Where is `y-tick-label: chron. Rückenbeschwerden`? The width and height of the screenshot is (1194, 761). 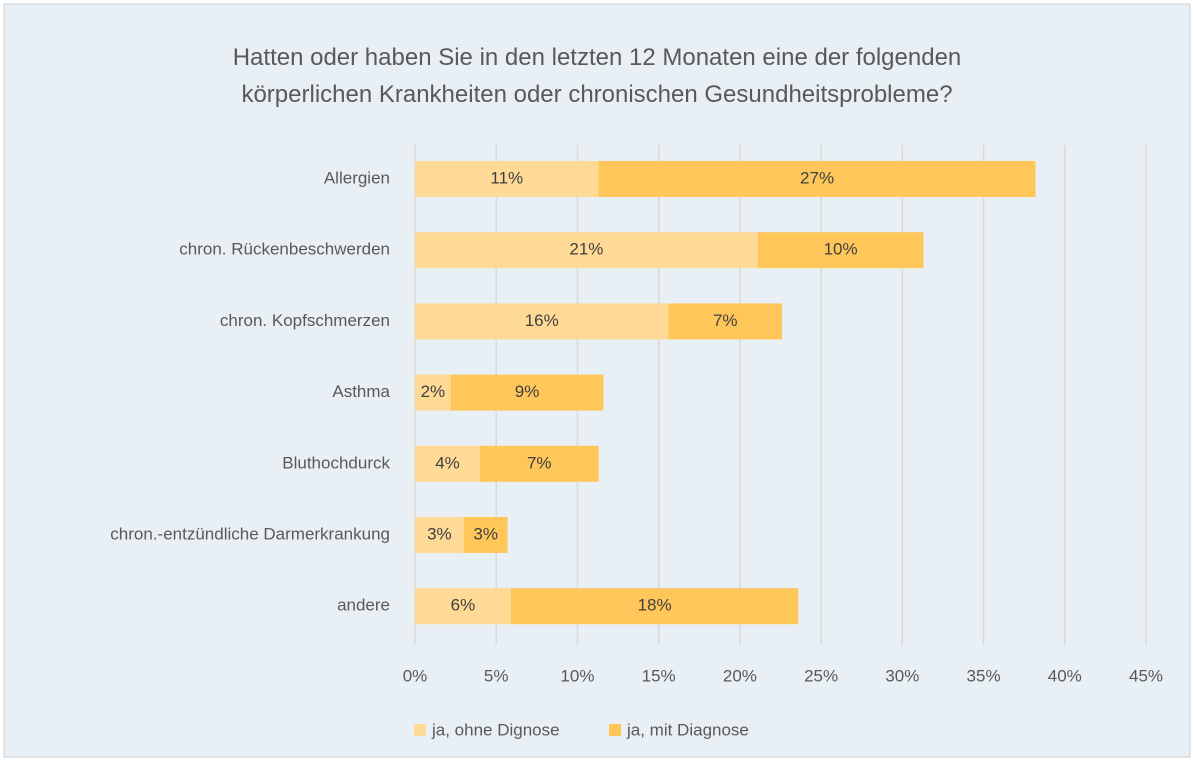
y-tick-label: chron. Rückenbeschwerden is located at coordinates (284, 249).